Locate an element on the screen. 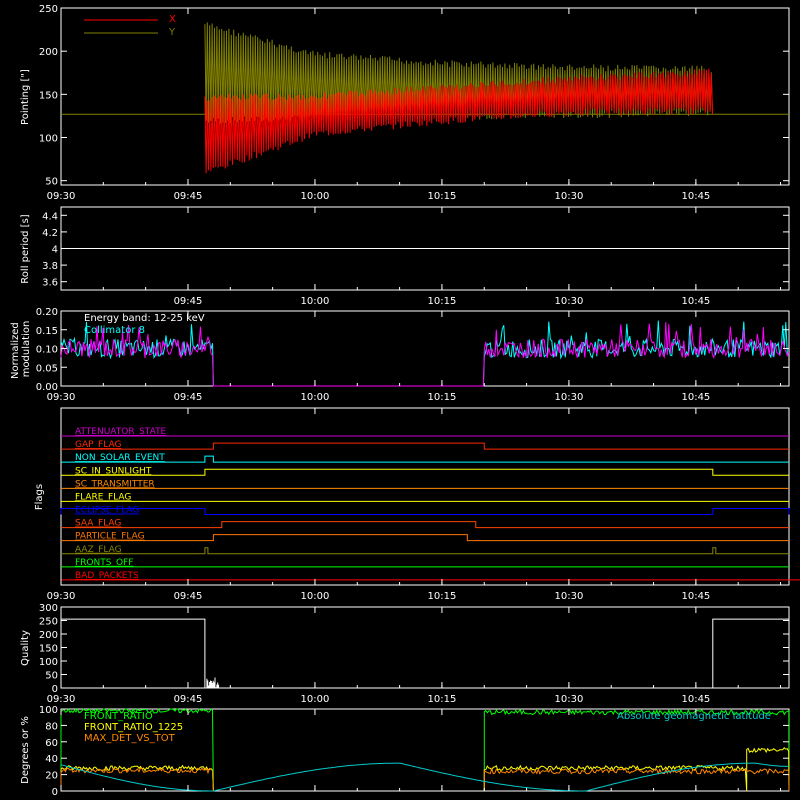  flag-line-sc-in-sunlight is located at coordinates (425, 472).